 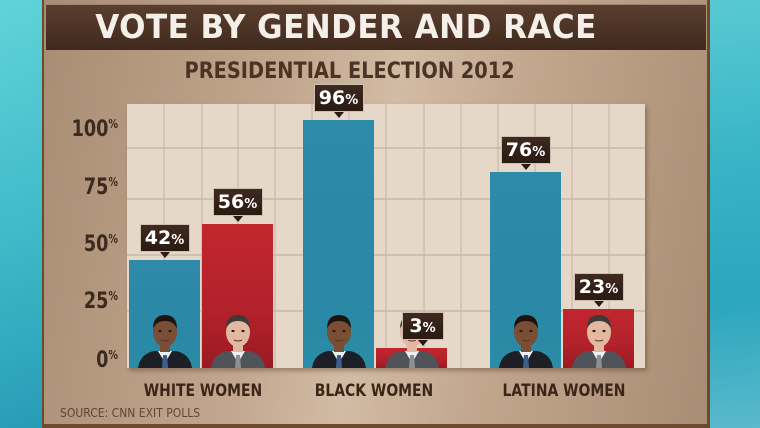 I want to click on data-label: 3%, so click(x=422, y=329).